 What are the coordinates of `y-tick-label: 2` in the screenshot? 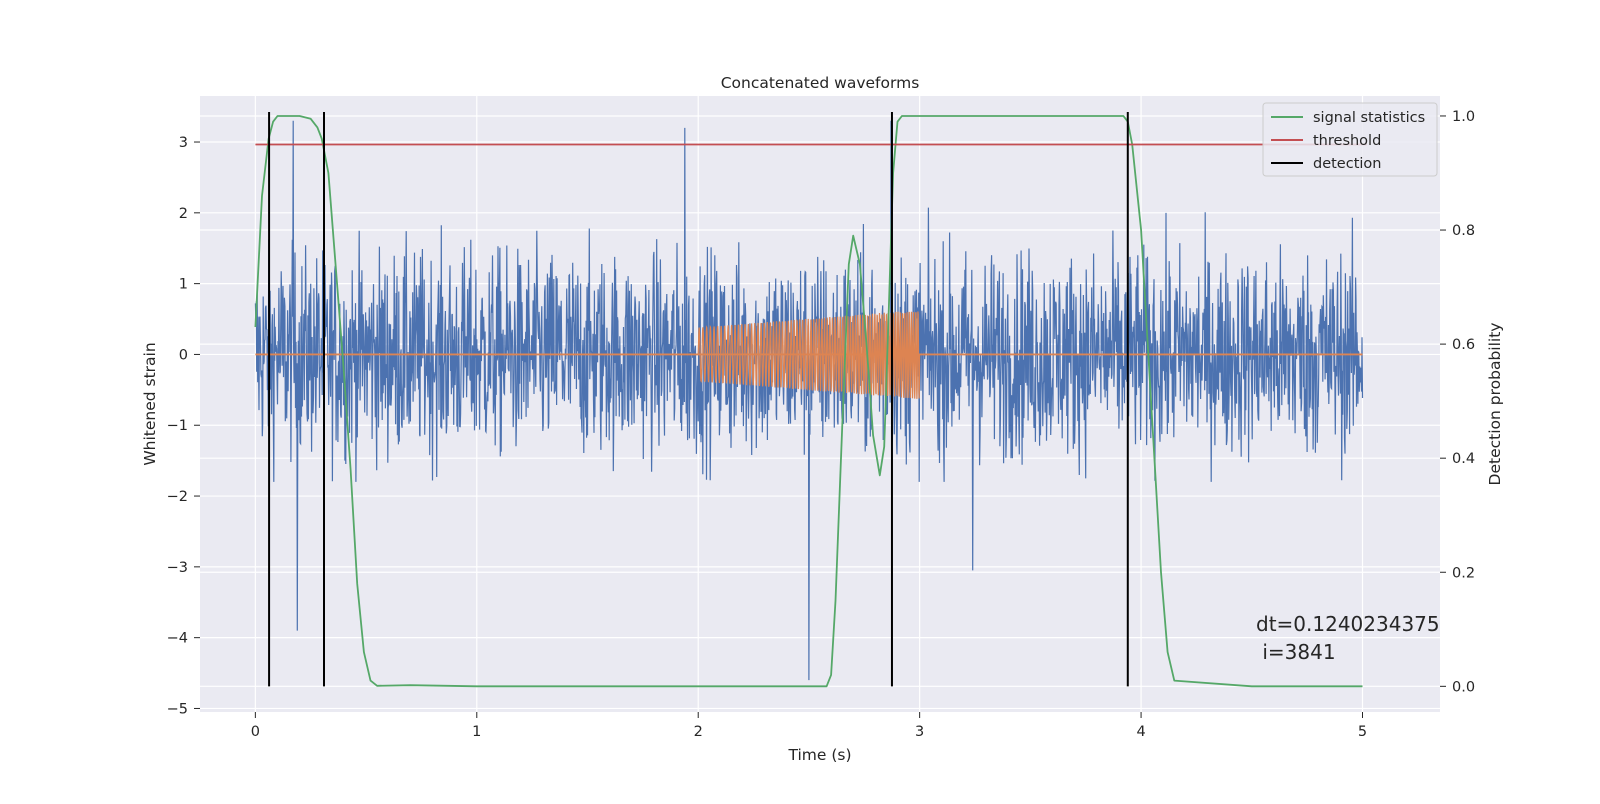 It's located at (183, 214).